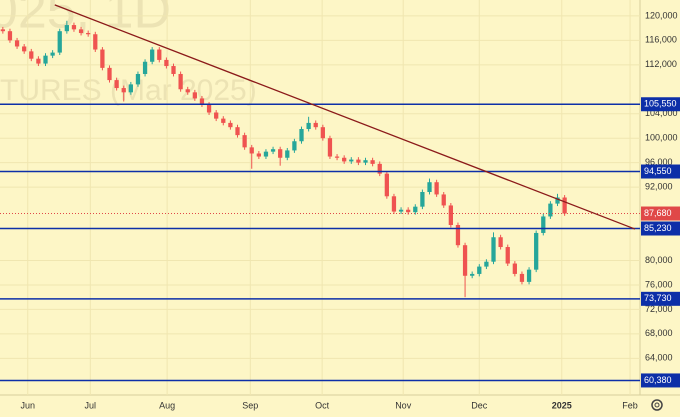 The image size is (680, 417). Describe the element at coordinates (661, 64) in the screenshot. I see `y-tick-label: 112,000` at that location.